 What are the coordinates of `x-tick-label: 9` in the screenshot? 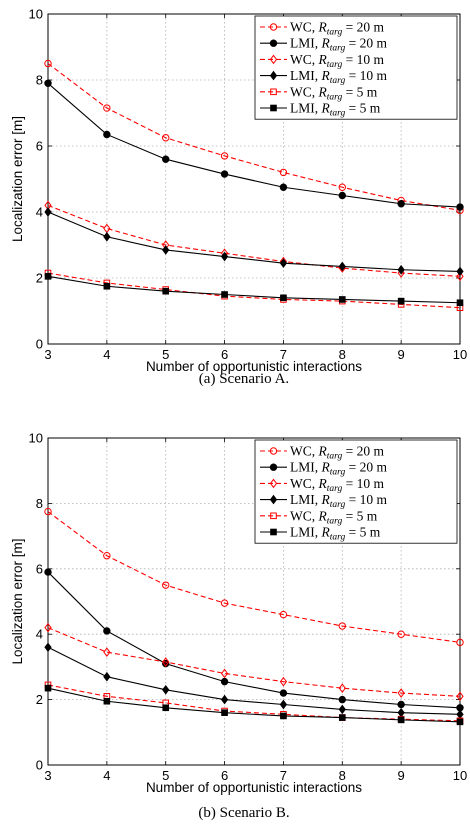 It's located at (401, 775).